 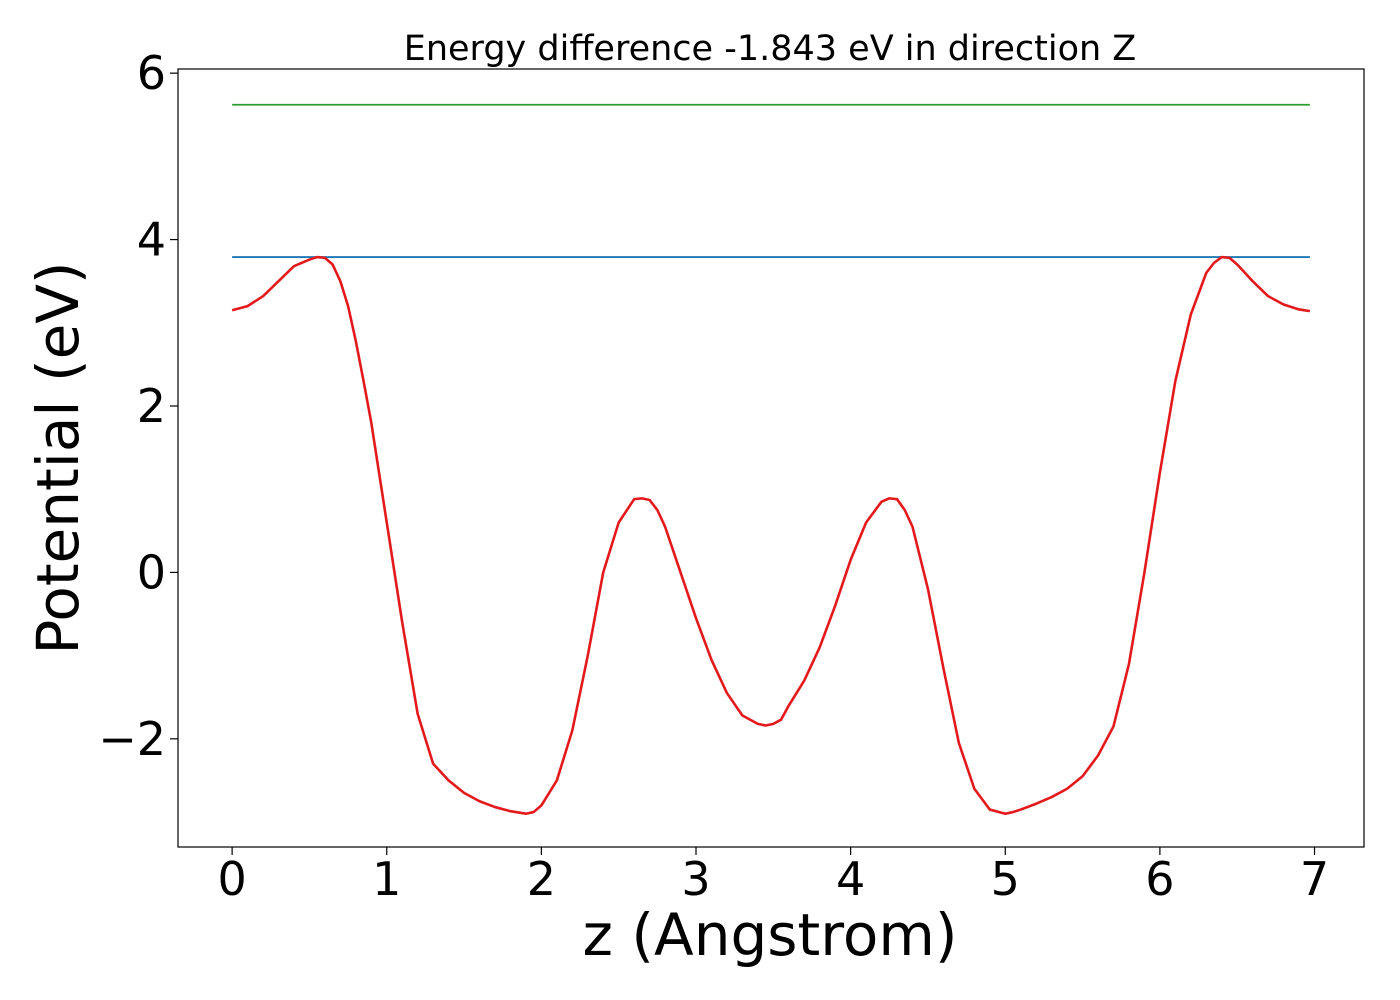 I want to click on y-tick-label: 4, so click(x=151, y=240).